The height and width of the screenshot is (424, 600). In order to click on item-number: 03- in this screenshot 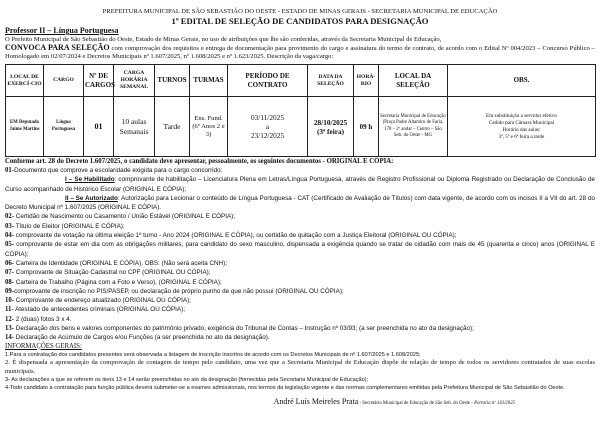, I will do `click(10, 226)`.